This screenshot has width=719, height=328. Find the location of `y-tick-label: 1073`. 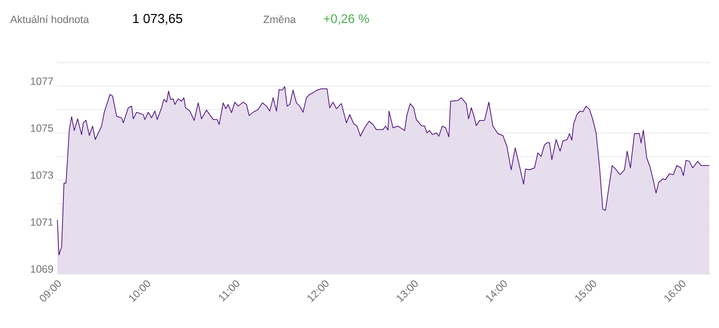

y-tick-label: 1073 is located at coordinates (42, 175).